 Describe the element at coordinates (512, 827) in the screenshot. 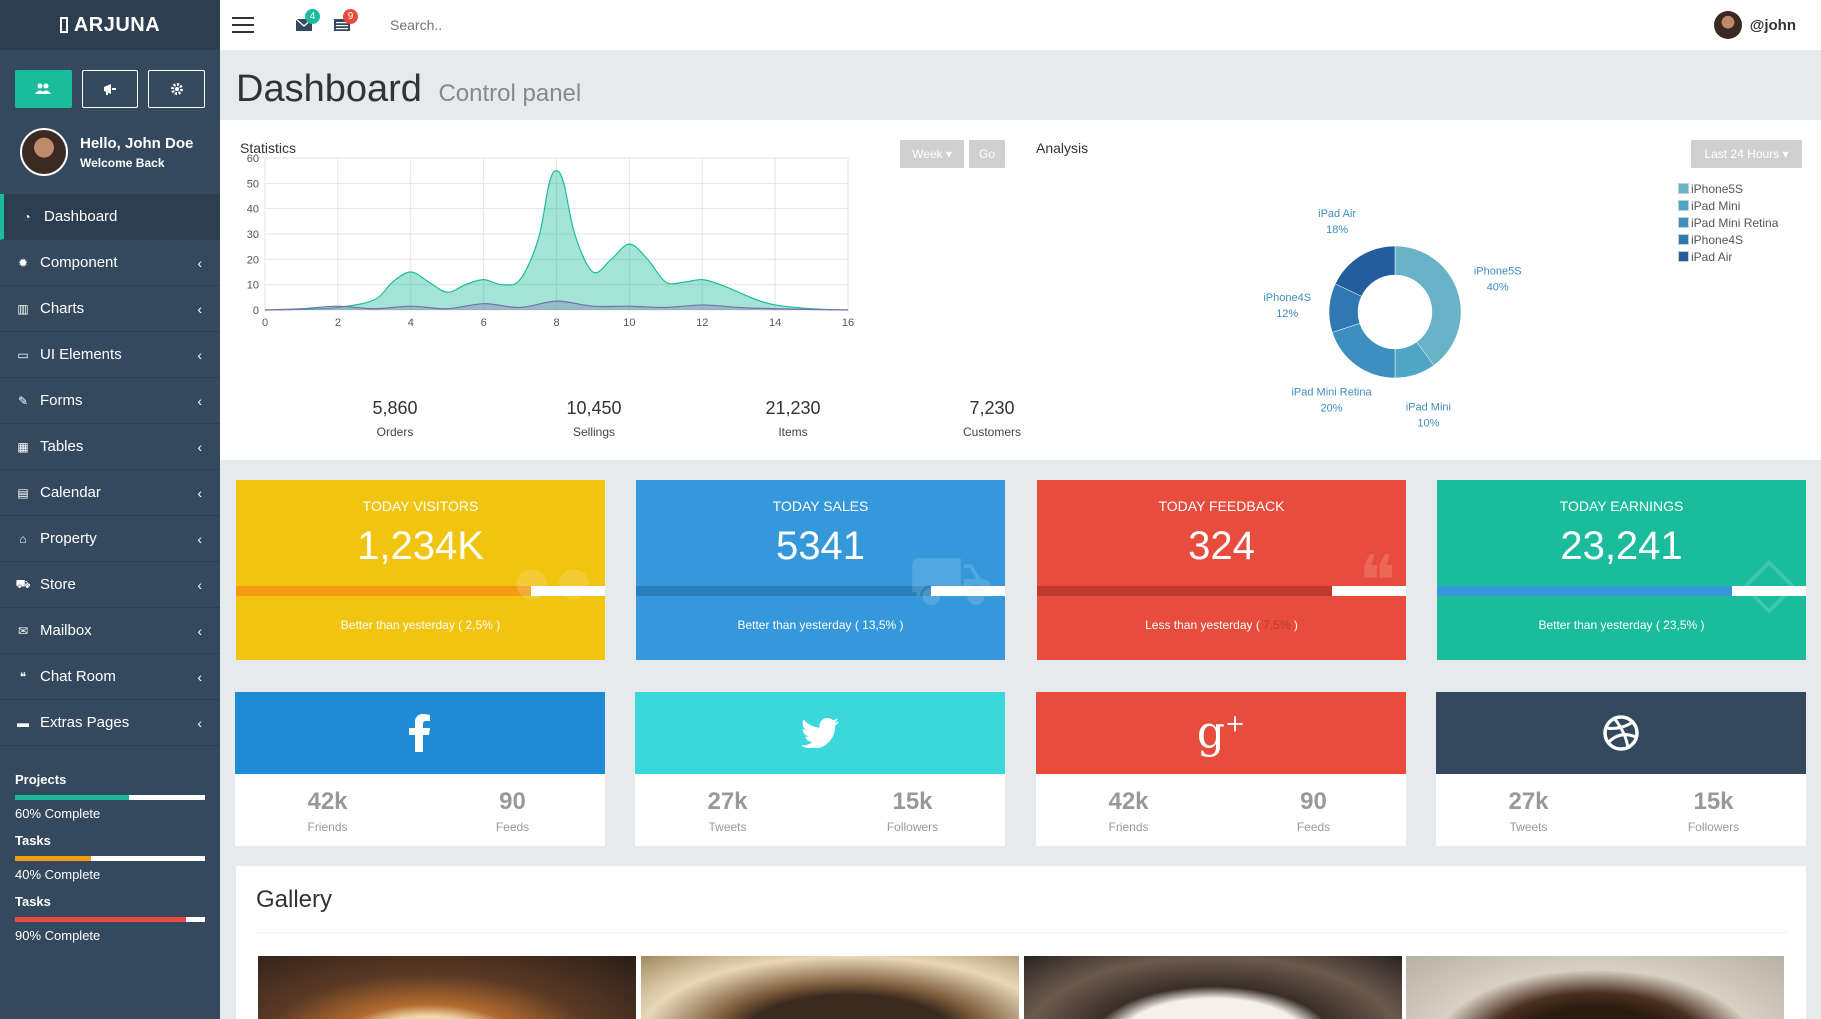

I see `social-stat-label: Feeds` at that location.